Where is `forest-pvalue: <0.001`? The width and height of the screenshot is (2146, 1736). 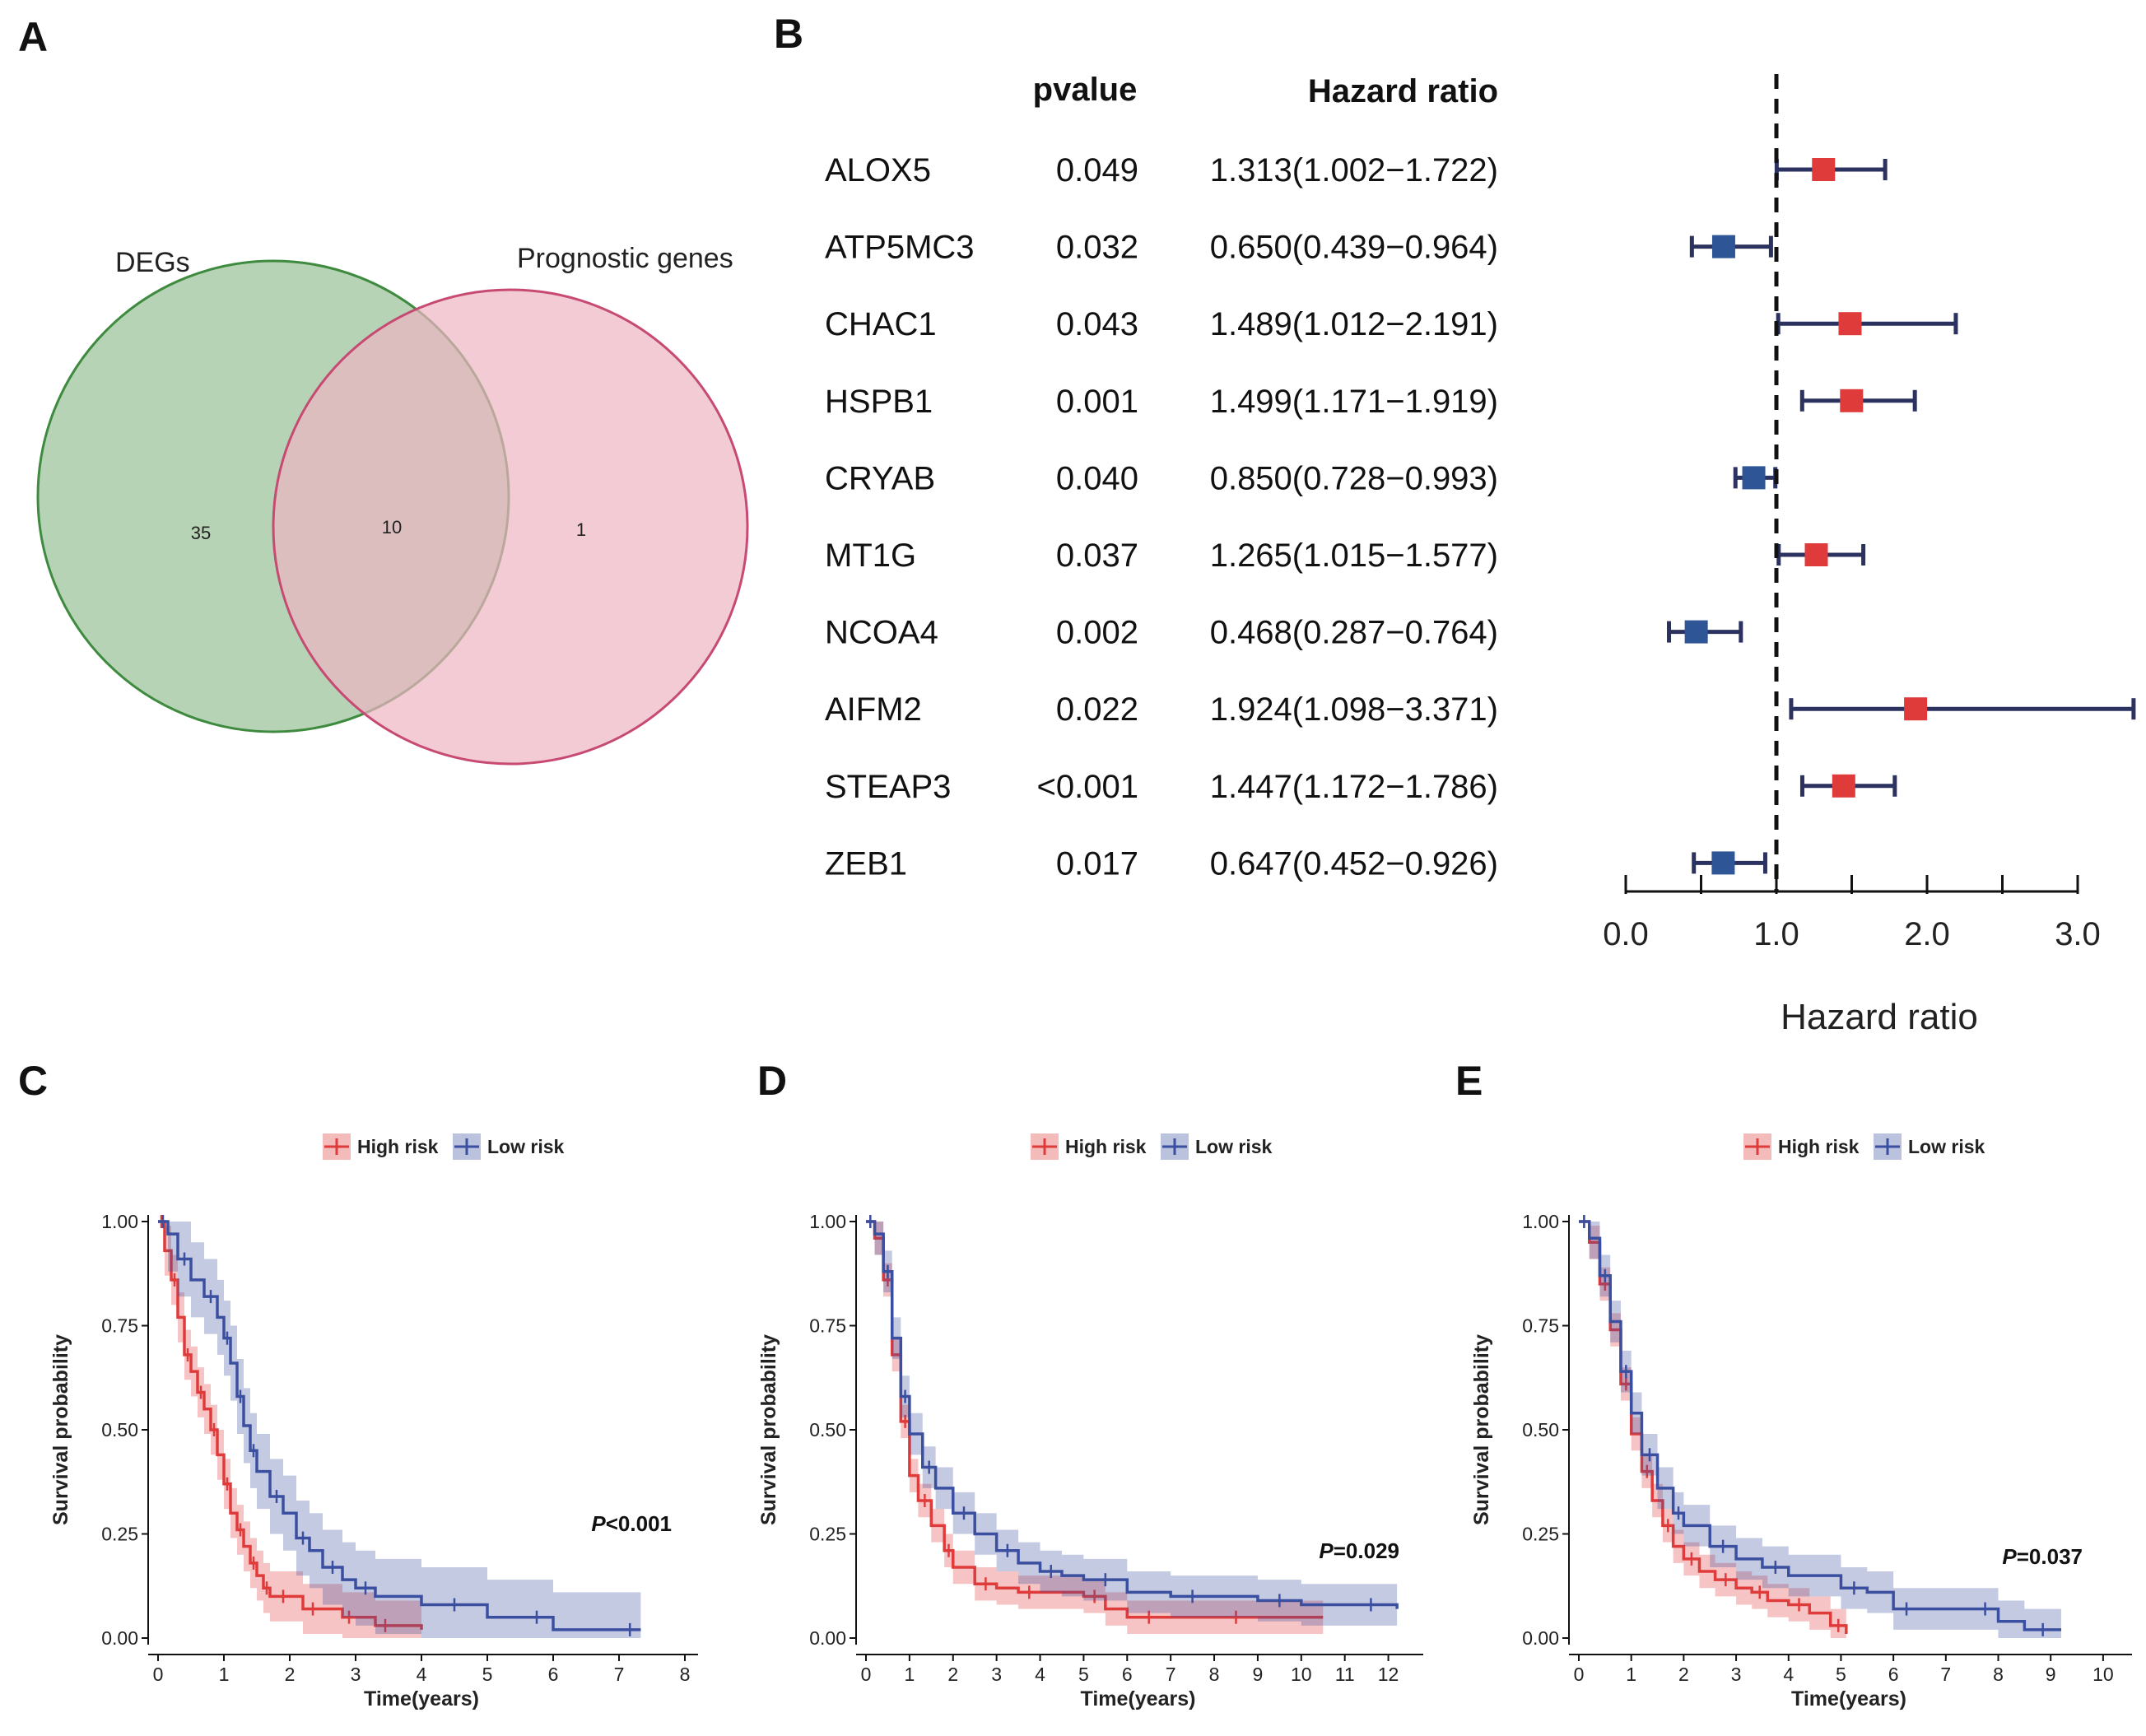 forest-pvalue: <0.001 is located at coordinates (1088, 787).